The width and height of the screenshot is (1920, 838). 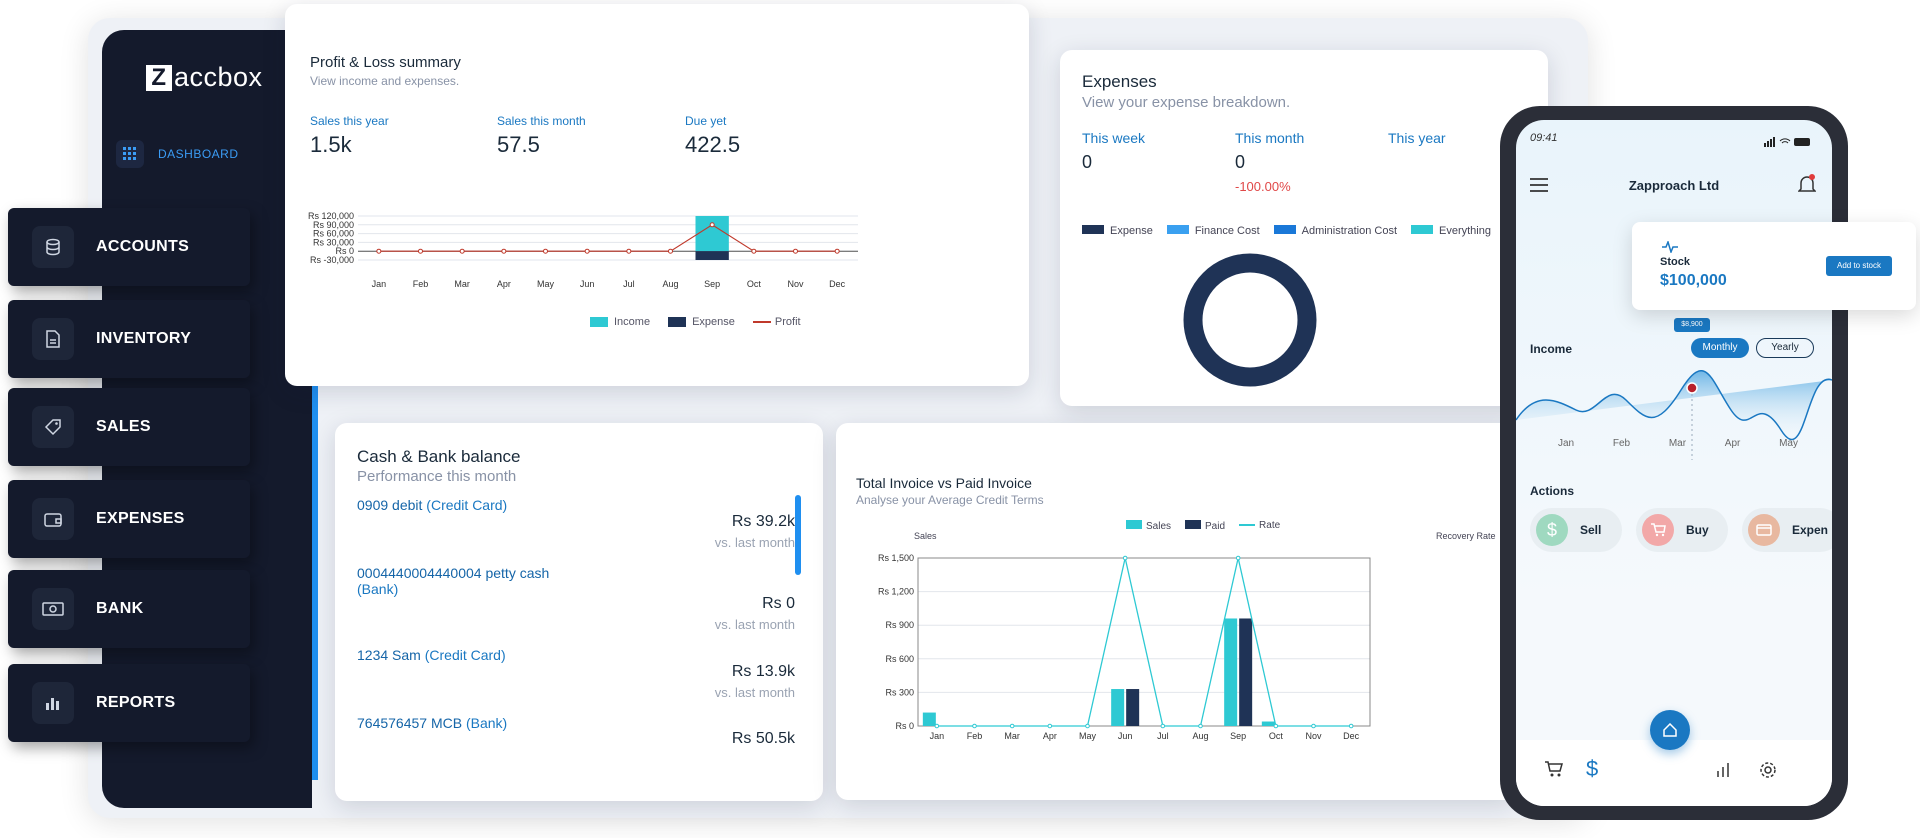 I want to click on wallet-icon, so click(x=53, y=519).